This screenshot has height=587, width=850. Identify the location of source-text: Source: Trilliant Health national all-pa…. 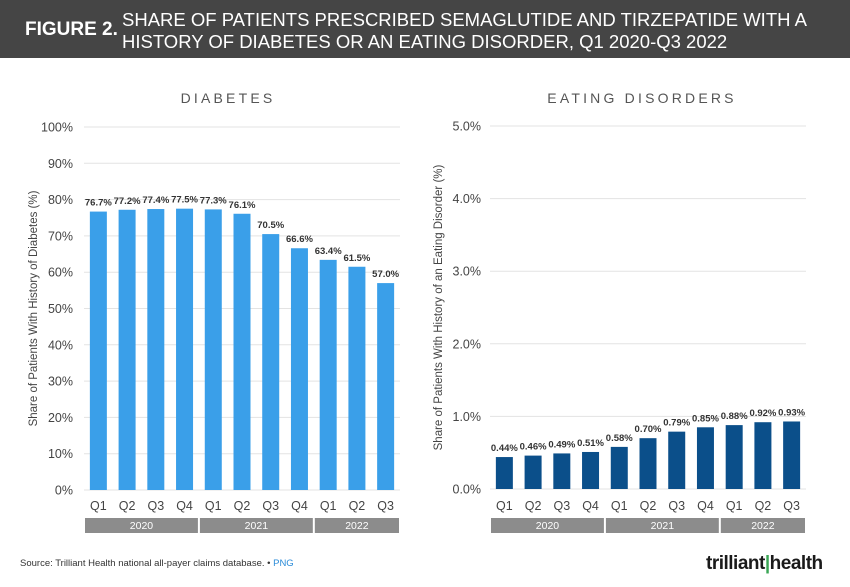
(142, 563).